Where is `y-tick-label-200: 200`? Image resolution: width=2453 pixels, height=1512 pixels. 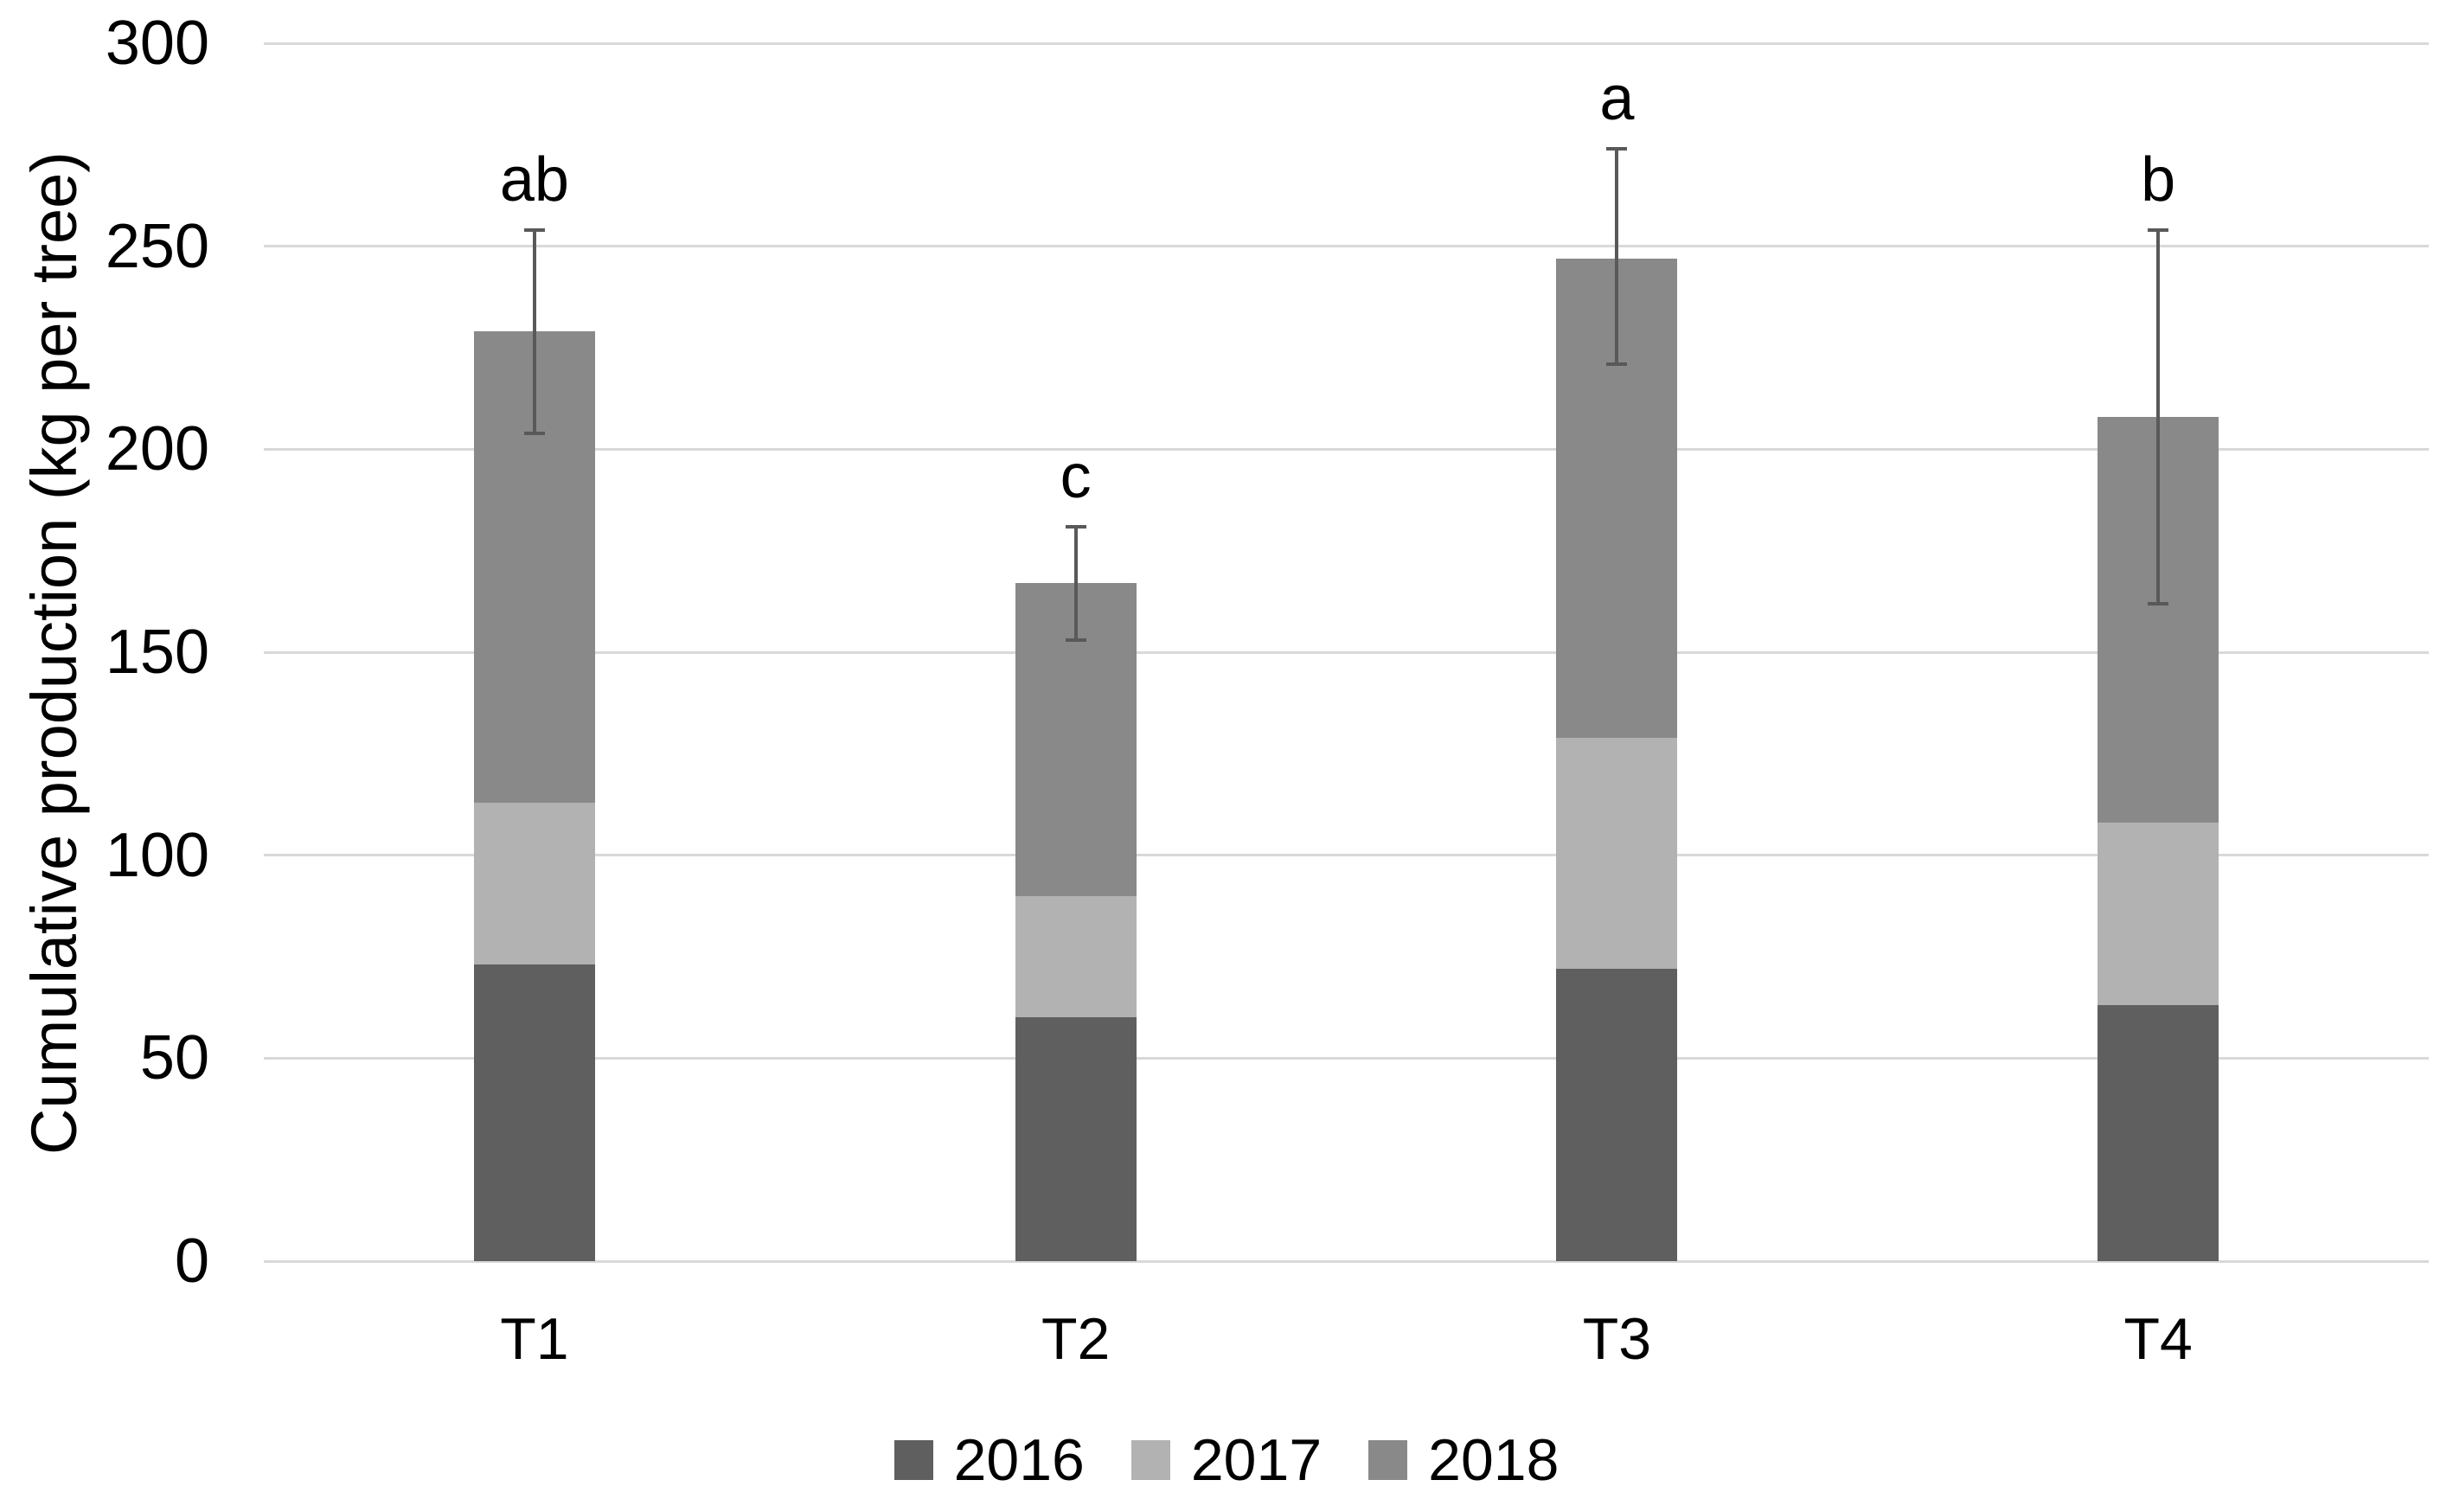
y-tick-label-200: 200 is located at coordinates (157, 449).